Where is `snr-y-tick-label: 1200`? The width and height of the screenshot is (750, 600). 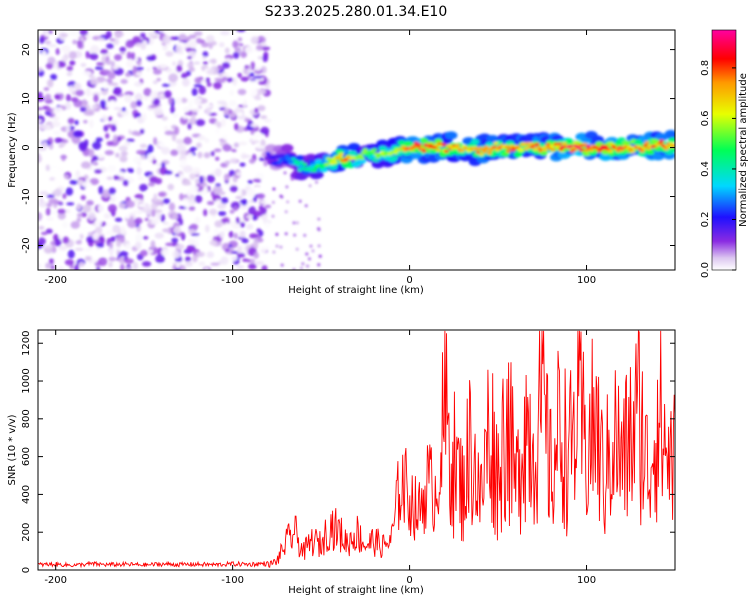
snr-y-tick-label: 1200 is located at coordinates (26, 343).